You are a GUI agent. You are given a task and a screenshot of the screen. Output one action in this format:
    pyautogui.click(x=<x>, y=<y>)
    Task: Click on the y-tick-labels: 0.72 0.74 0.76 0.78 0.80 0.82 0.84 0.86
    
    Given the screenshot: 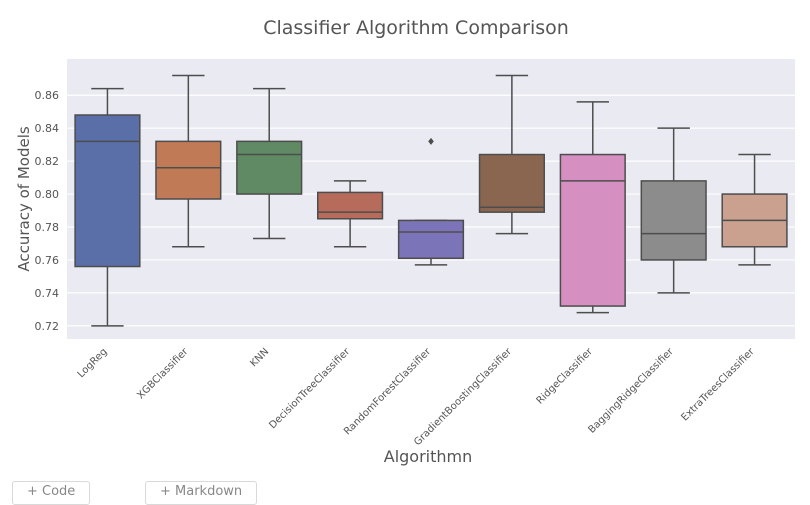 What is the action you would take?
    pyautogui.click(x=47, y=211)
    